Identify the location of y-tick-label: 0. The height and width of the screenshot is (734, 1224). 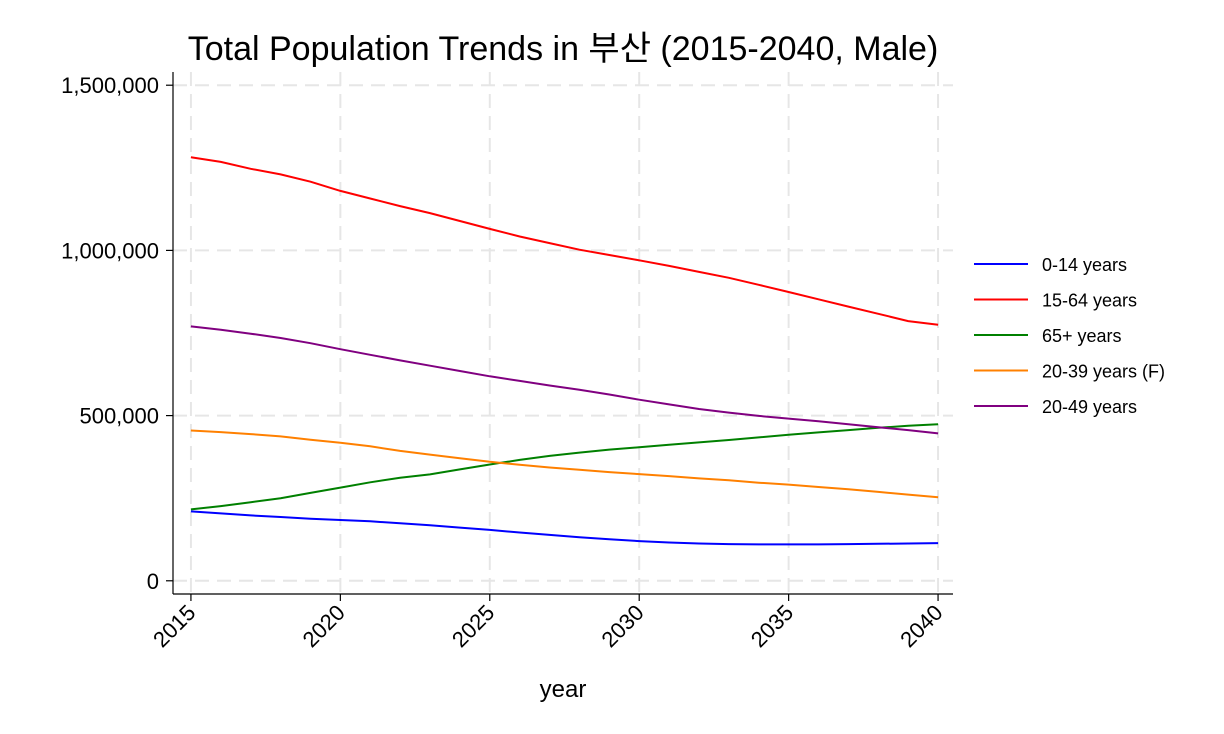
(153, 581).